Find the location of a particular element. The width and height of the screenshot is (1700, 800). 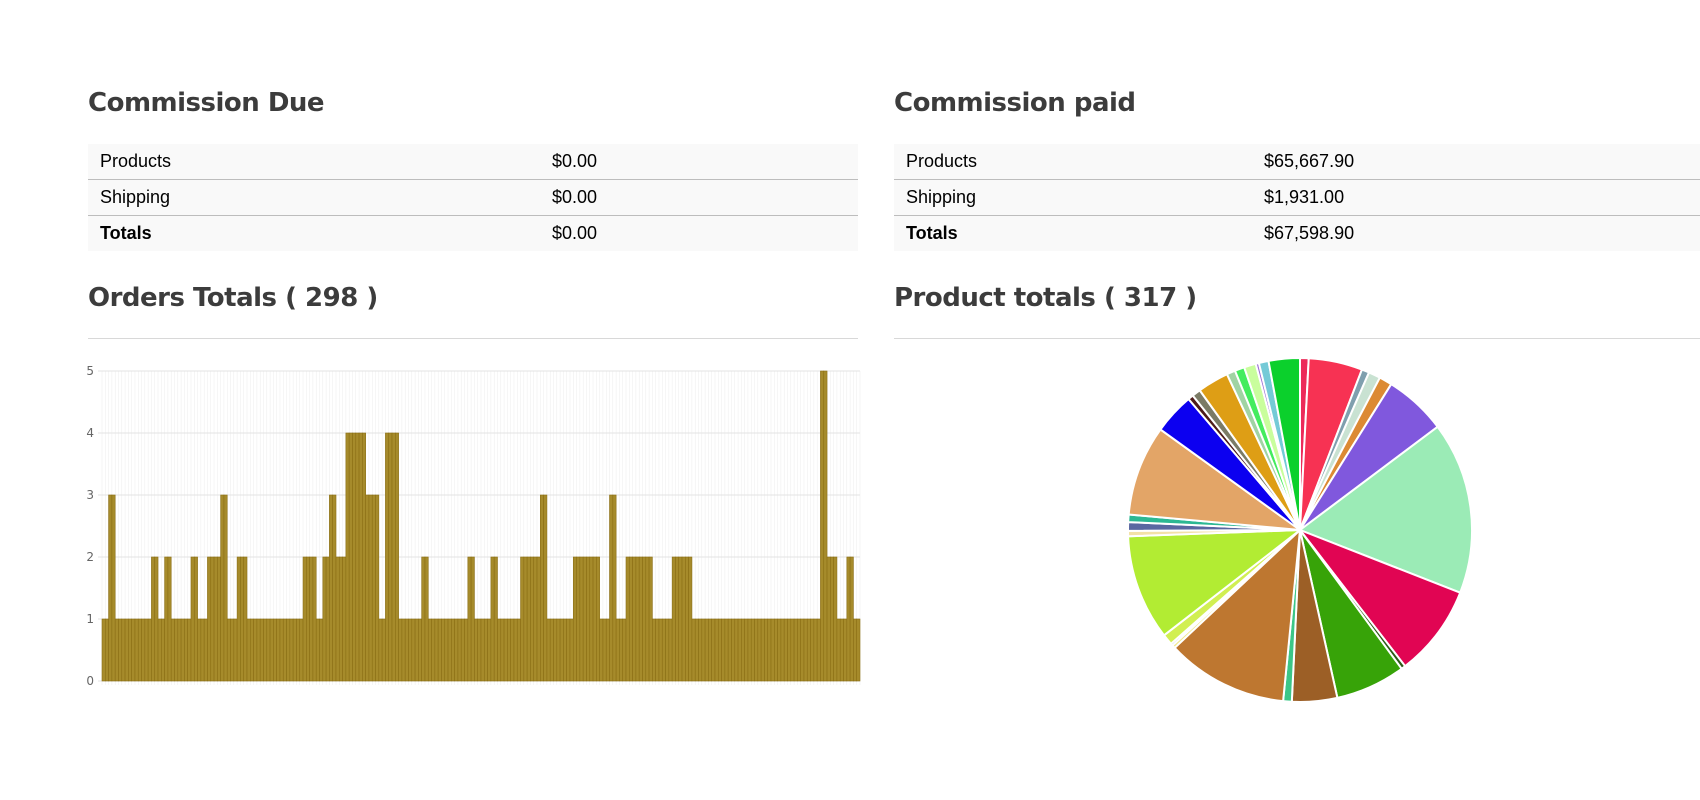

table-row: Shipping $0.00 is located at coordinates (473, 197).